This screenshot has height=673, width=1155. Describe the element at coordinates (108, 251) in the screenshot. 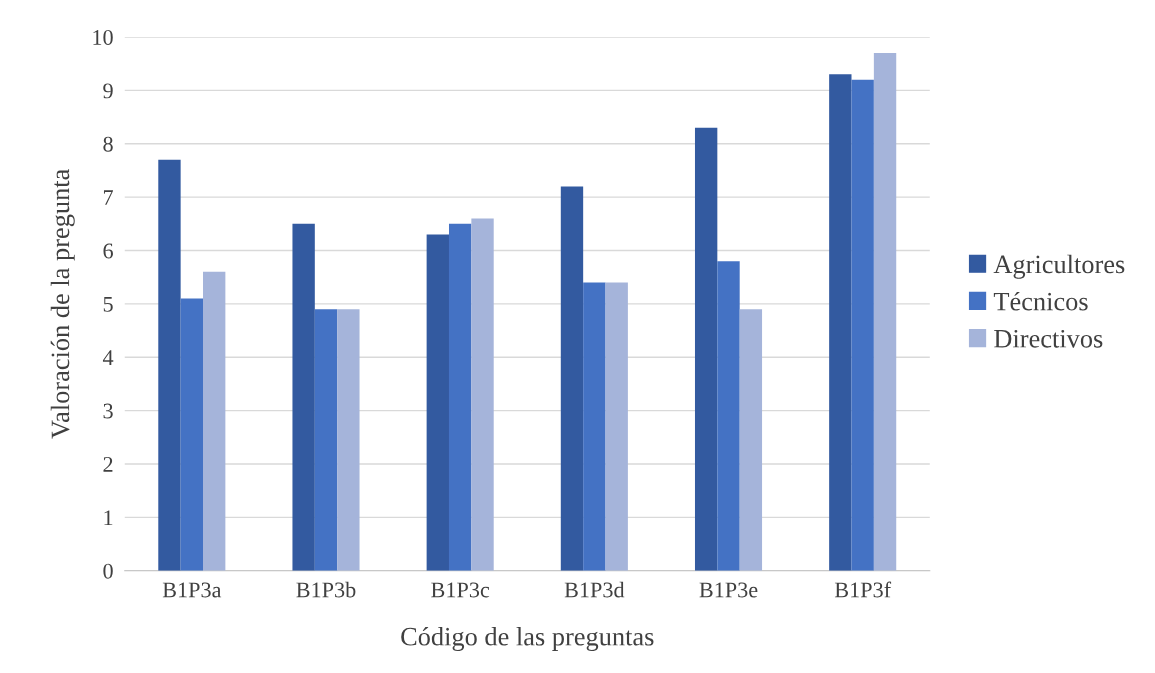

I see `y-tick-label: 6` at that location.